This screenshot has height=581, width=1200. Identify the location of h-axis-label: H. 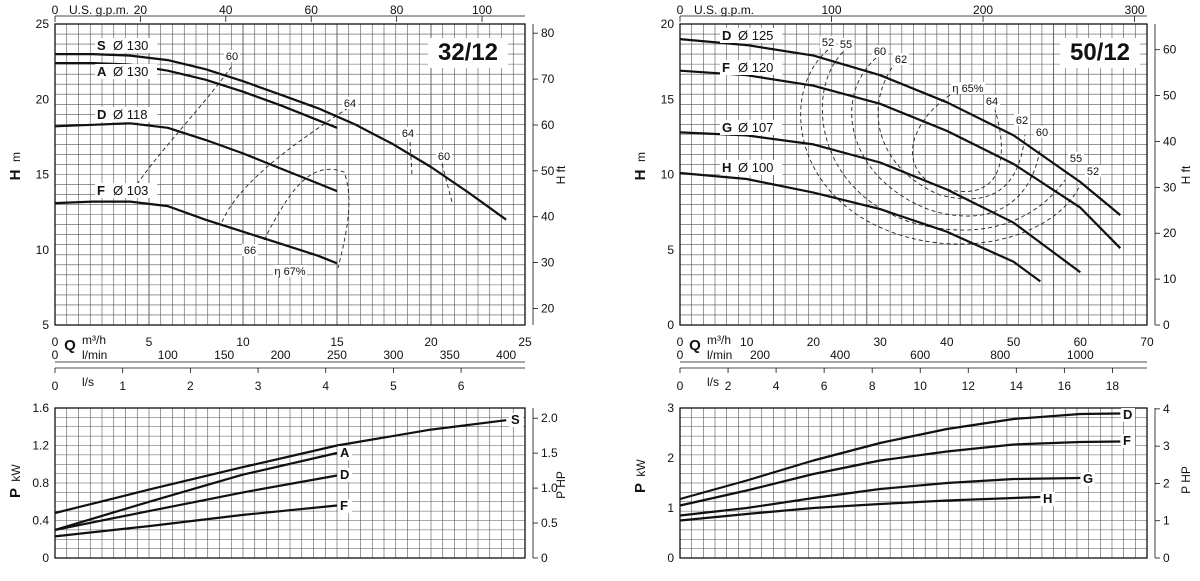
(640, 175).